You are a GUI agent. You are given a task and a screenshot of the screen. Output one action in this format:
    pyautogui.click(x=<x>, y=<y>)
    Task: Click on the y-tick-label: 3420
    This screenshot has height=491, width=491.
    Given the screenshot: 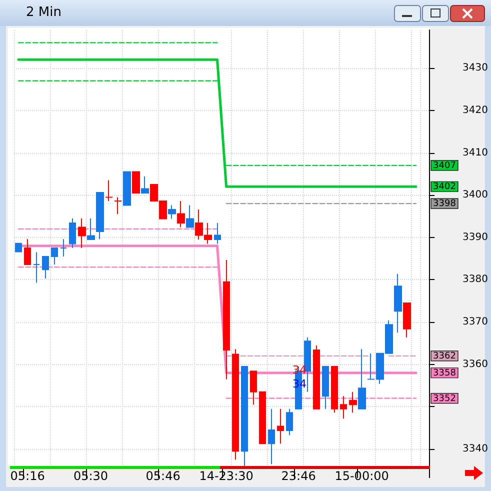 What is the action you would take?
    pyautogui.click(x=475, y=110)
    